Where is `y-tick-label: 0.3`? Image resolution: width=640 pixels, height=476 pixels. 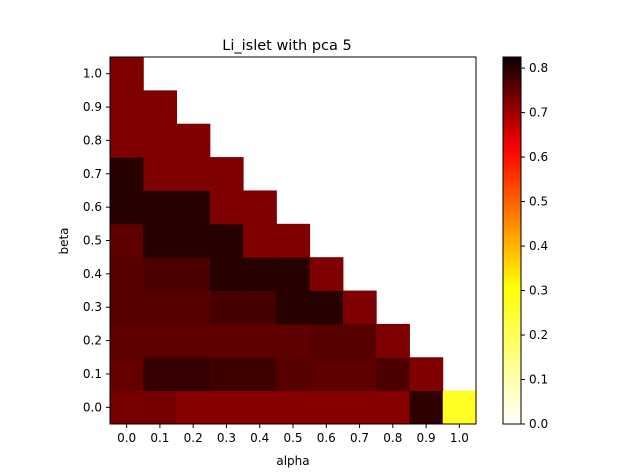 y-tick-label: 0.3 is located at coordinates (92, 307).